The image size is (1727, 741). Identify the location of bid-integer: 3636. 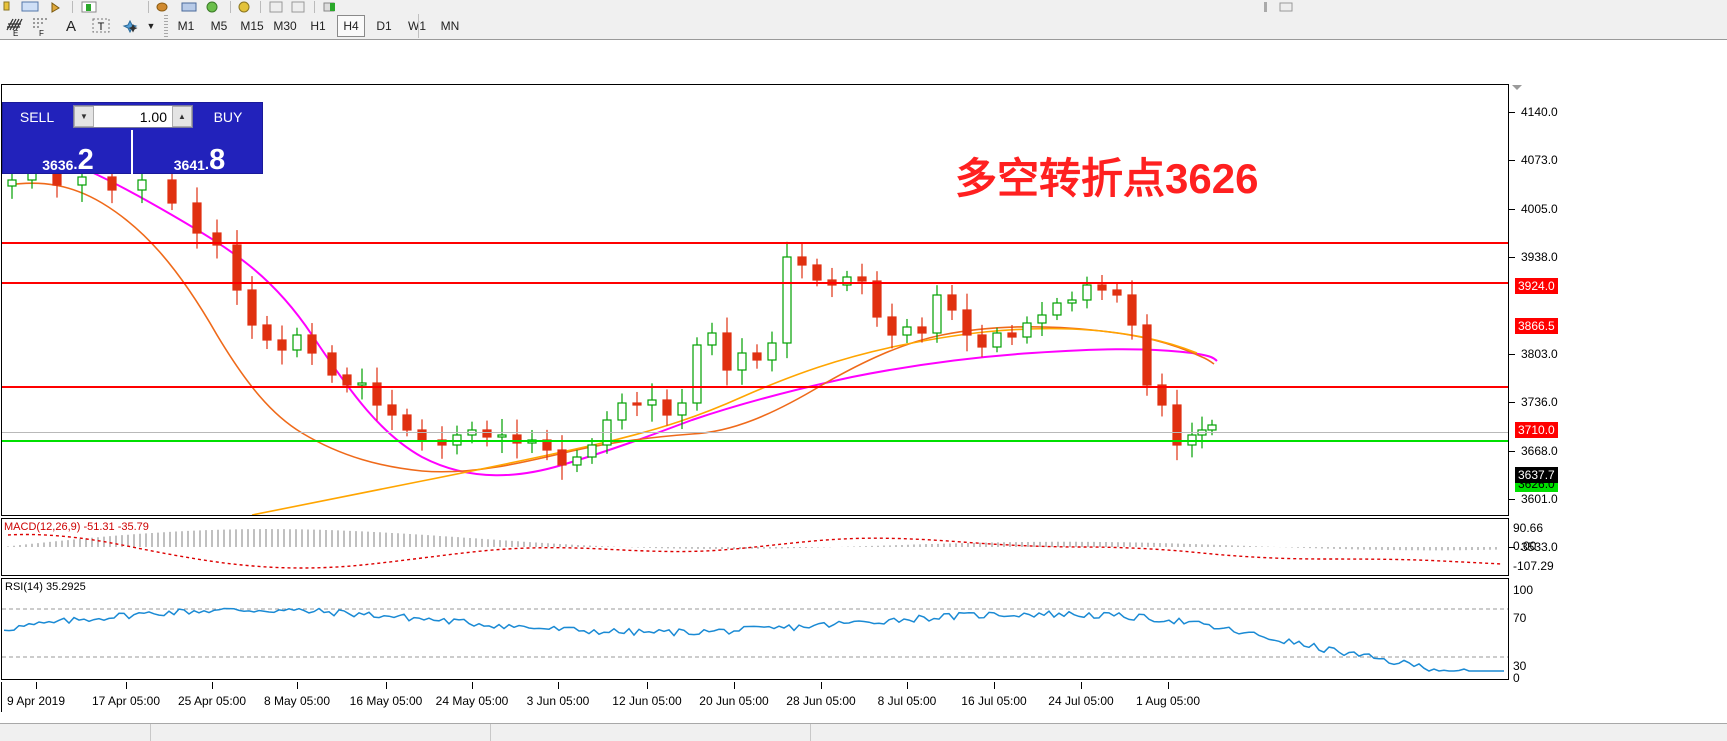
(58, 165).